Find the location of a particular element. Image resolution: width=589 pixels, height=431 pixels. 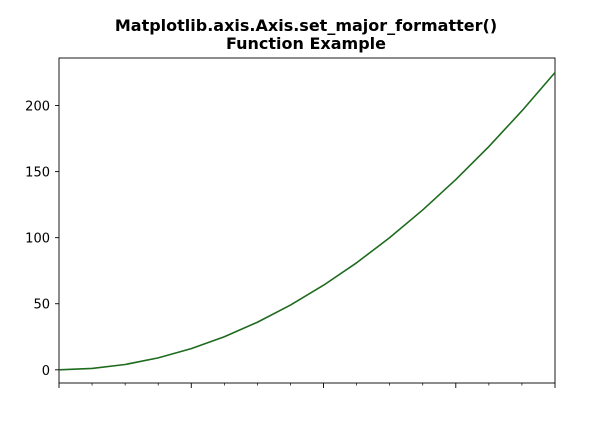

y-tick-label: 200 is located at coordinates (37, 107).